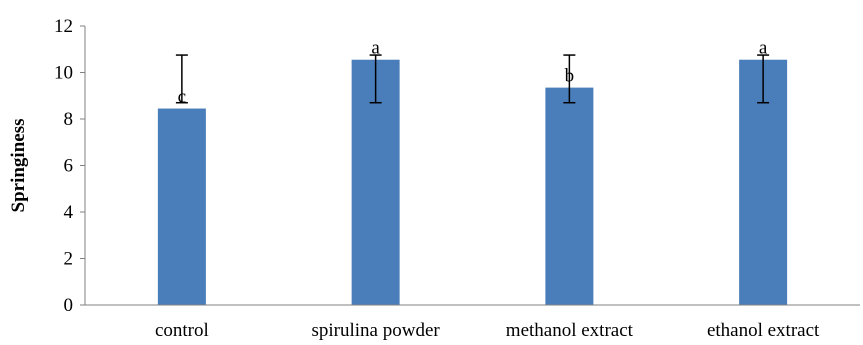  Describe the element at coordinates (69, 212) in the screenshot. I see `y-tick-label: 4` at that location.